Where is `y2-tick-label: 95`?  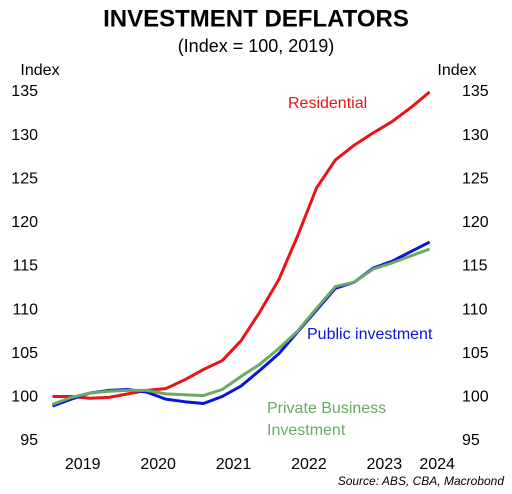
y2-tick-label: 95 is located at coordinates (471, 440).